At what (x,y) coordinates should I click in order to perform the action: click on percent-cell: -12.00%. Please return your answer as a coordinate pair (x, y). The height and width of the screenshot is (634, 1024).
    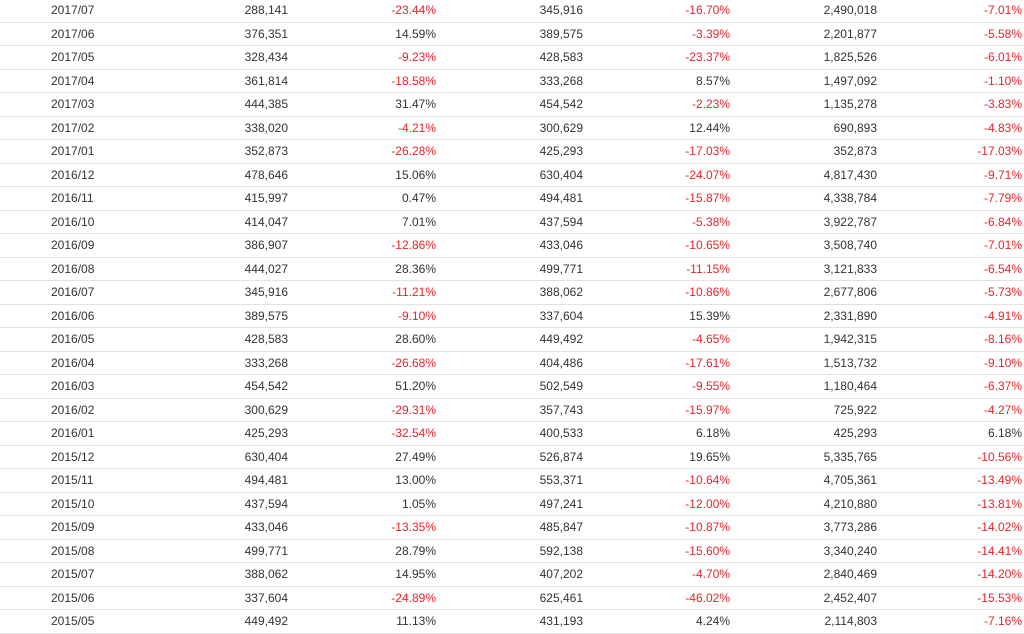
    Looking at the image, I should click on (707, 503).